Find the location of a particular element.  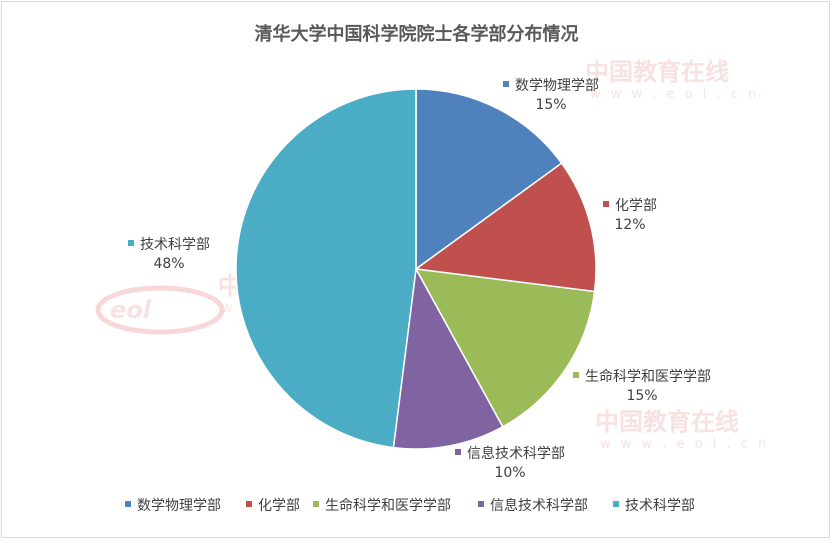

data-label-category: 技术科学部 is located at coordinates (175, 245).